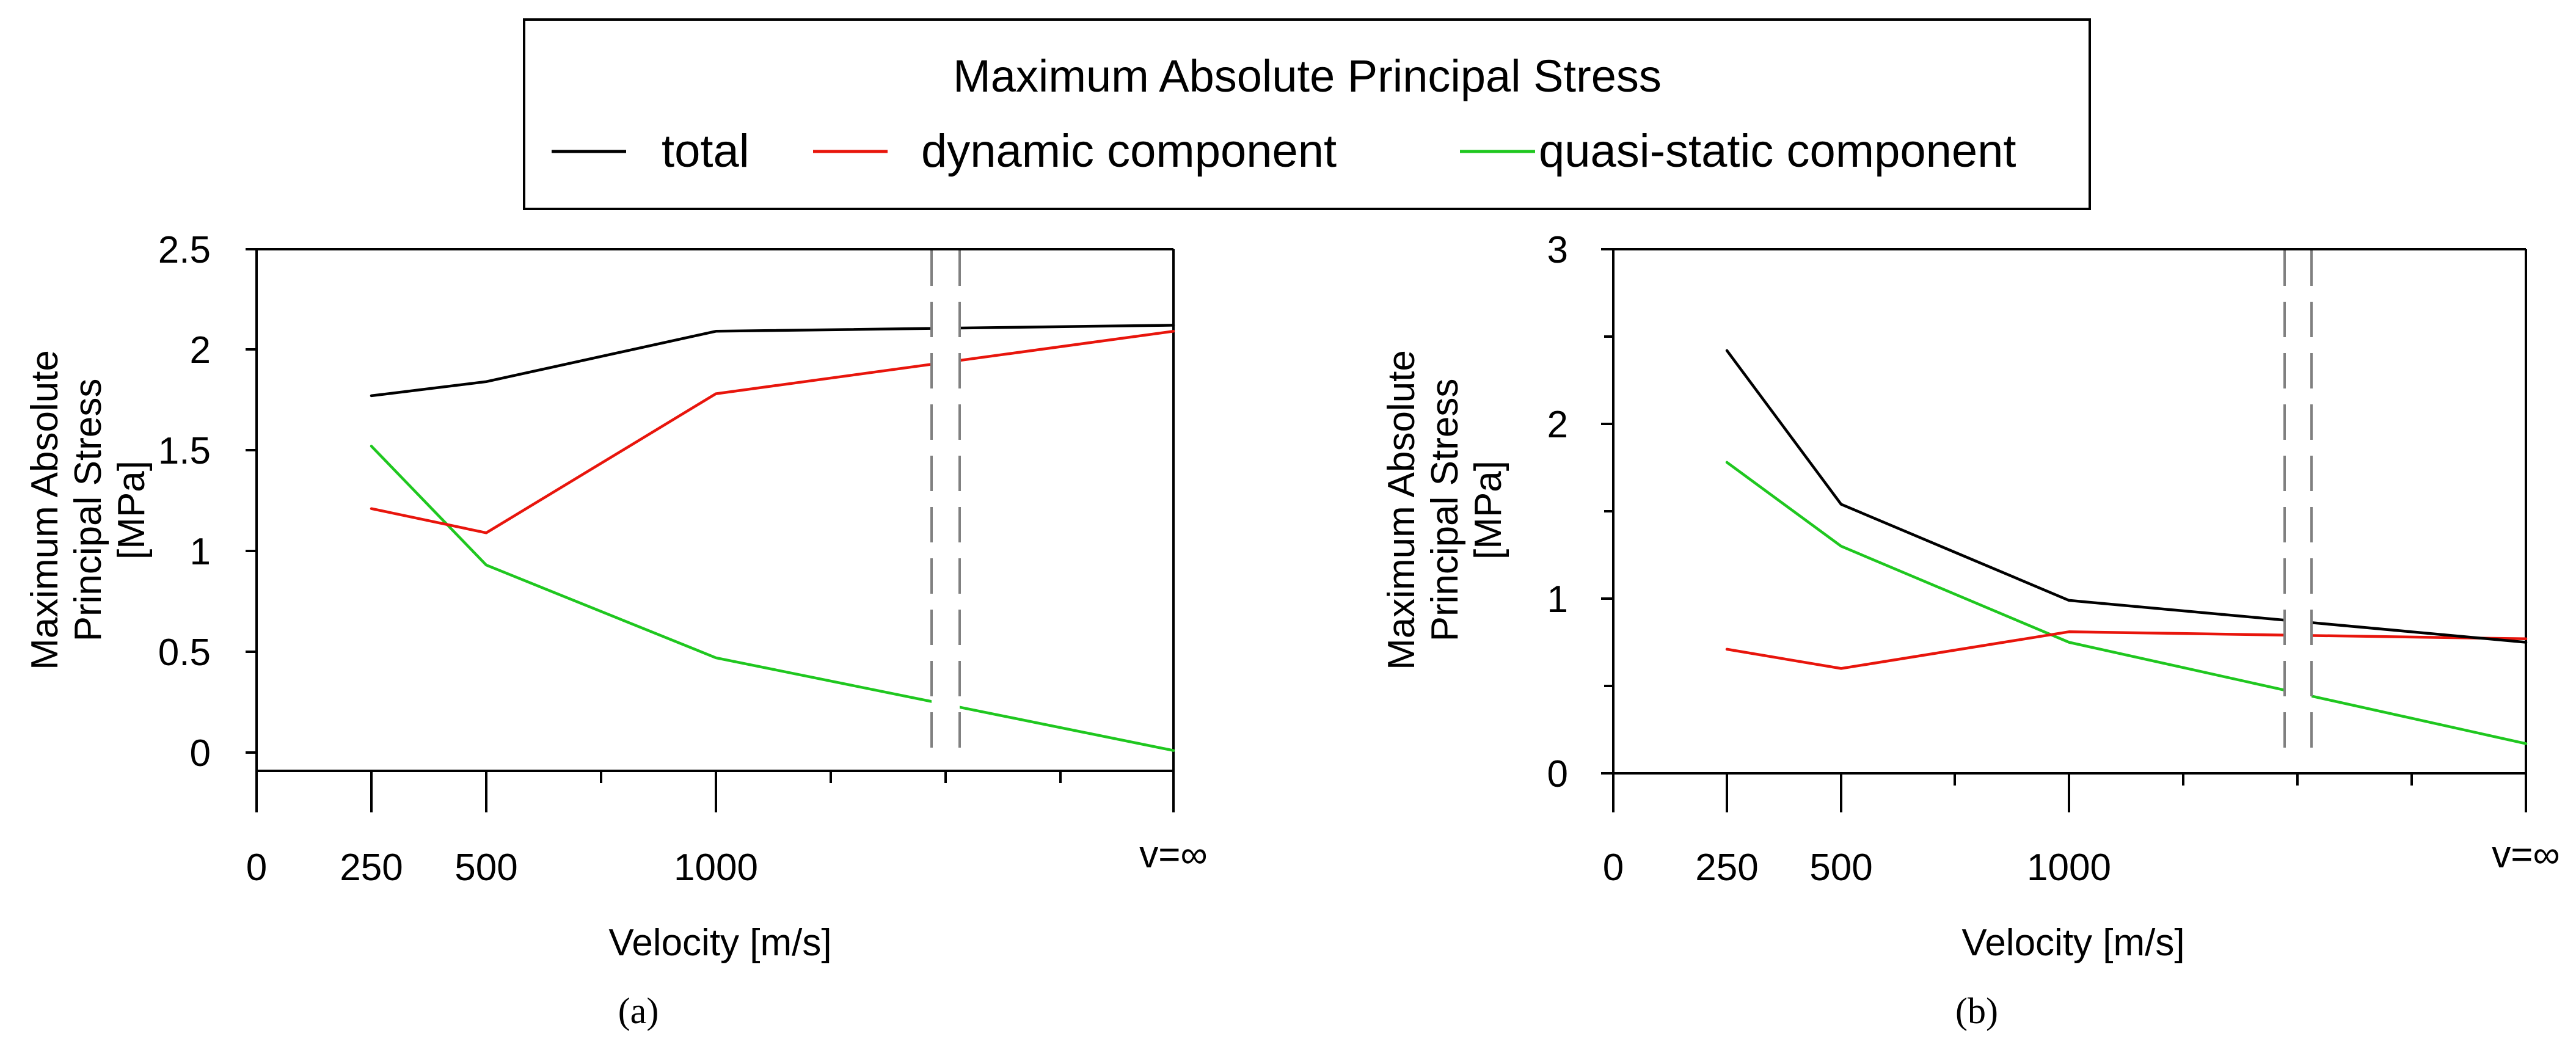  What do you see at coordinates (638, 1011) in the screenshot?
I see `panel-label-a: (a)` at bounding box center [638, 1011].